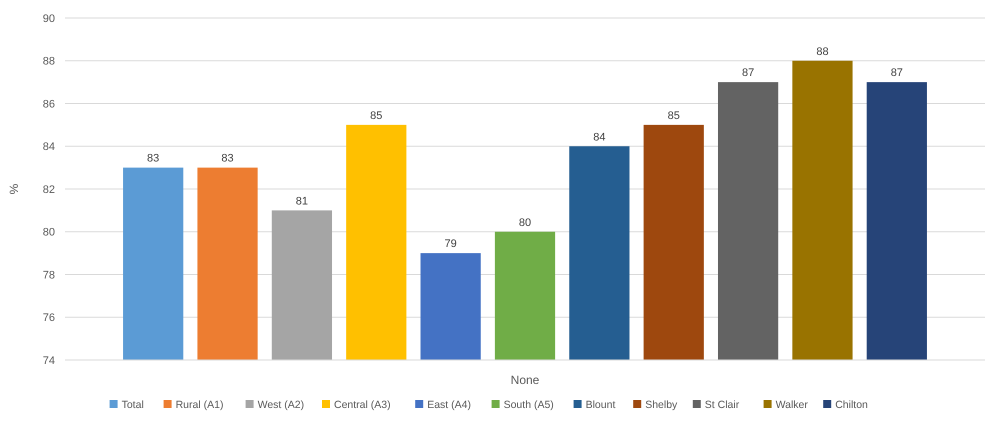 The image size is (998, 421). Describe the element at coordinates (48, 62) in the screenshot. I see `y-tick-label: 88` at that location.